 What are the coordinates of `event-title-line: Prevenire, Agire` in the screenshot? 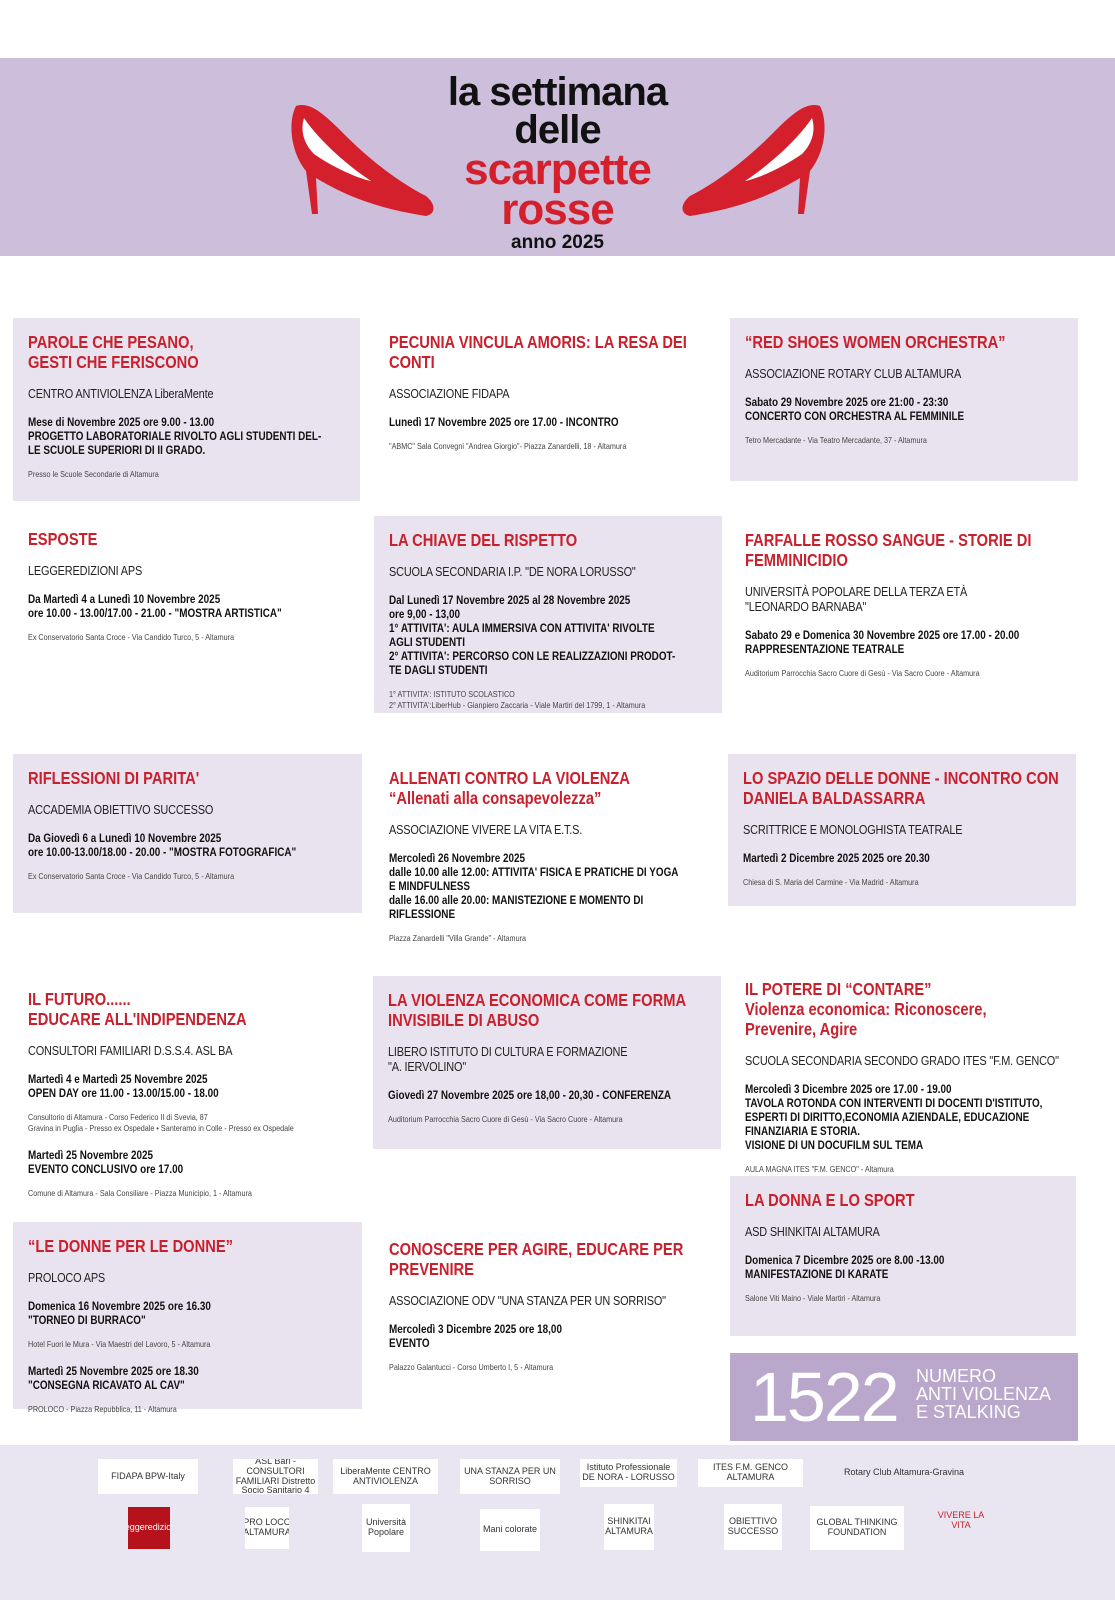 It's located at (801, 1029).